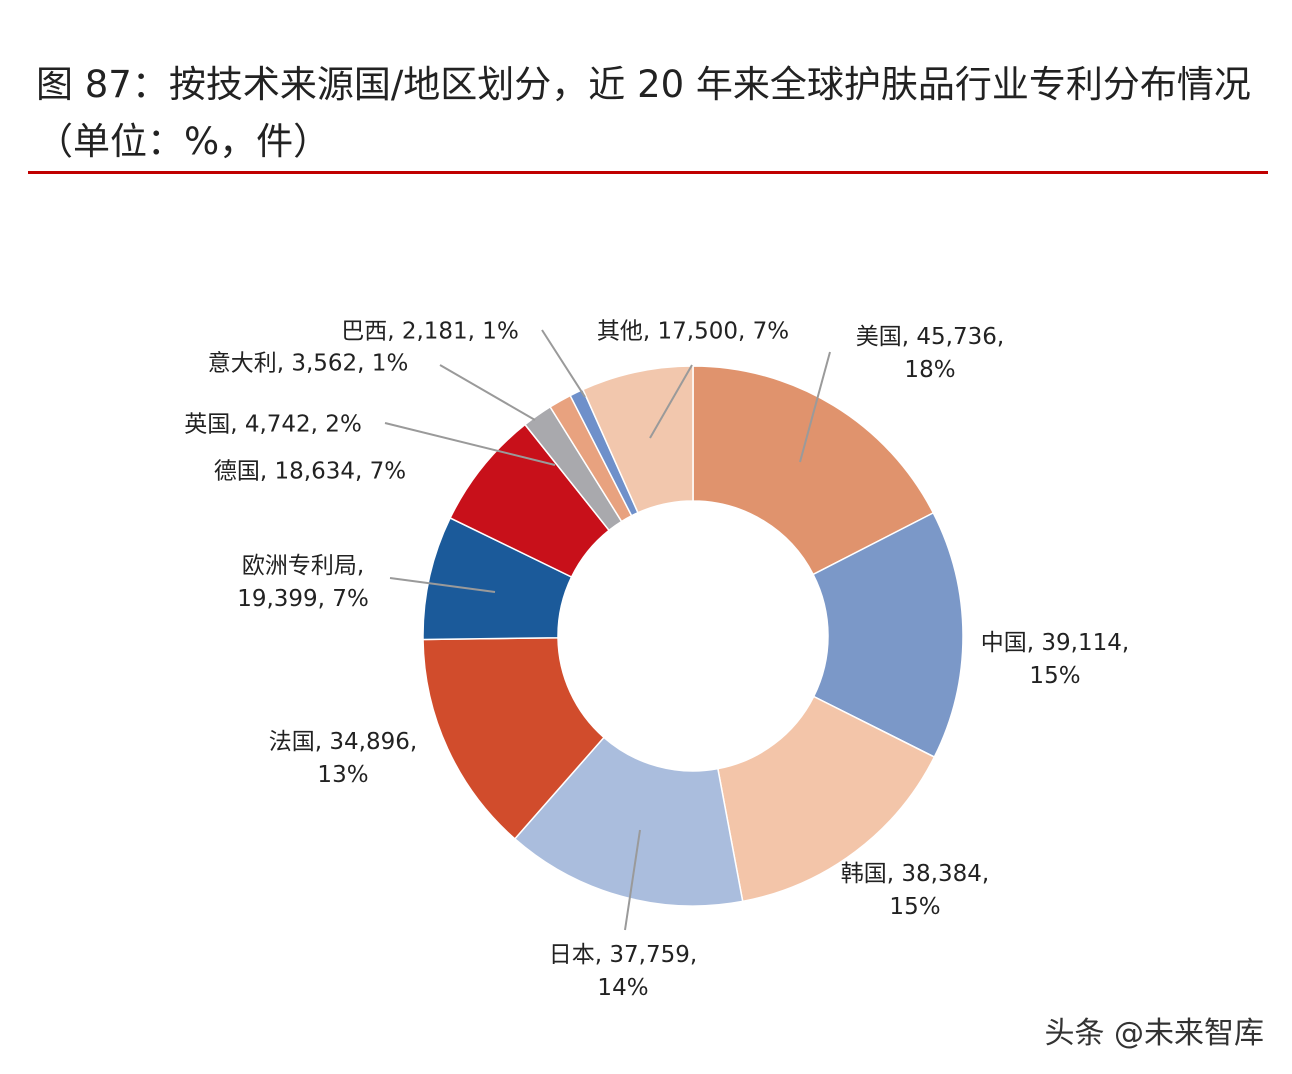 The image size is (1292, 1074). I want to click on data-label: 德国18,6347%, so click(310, 472).